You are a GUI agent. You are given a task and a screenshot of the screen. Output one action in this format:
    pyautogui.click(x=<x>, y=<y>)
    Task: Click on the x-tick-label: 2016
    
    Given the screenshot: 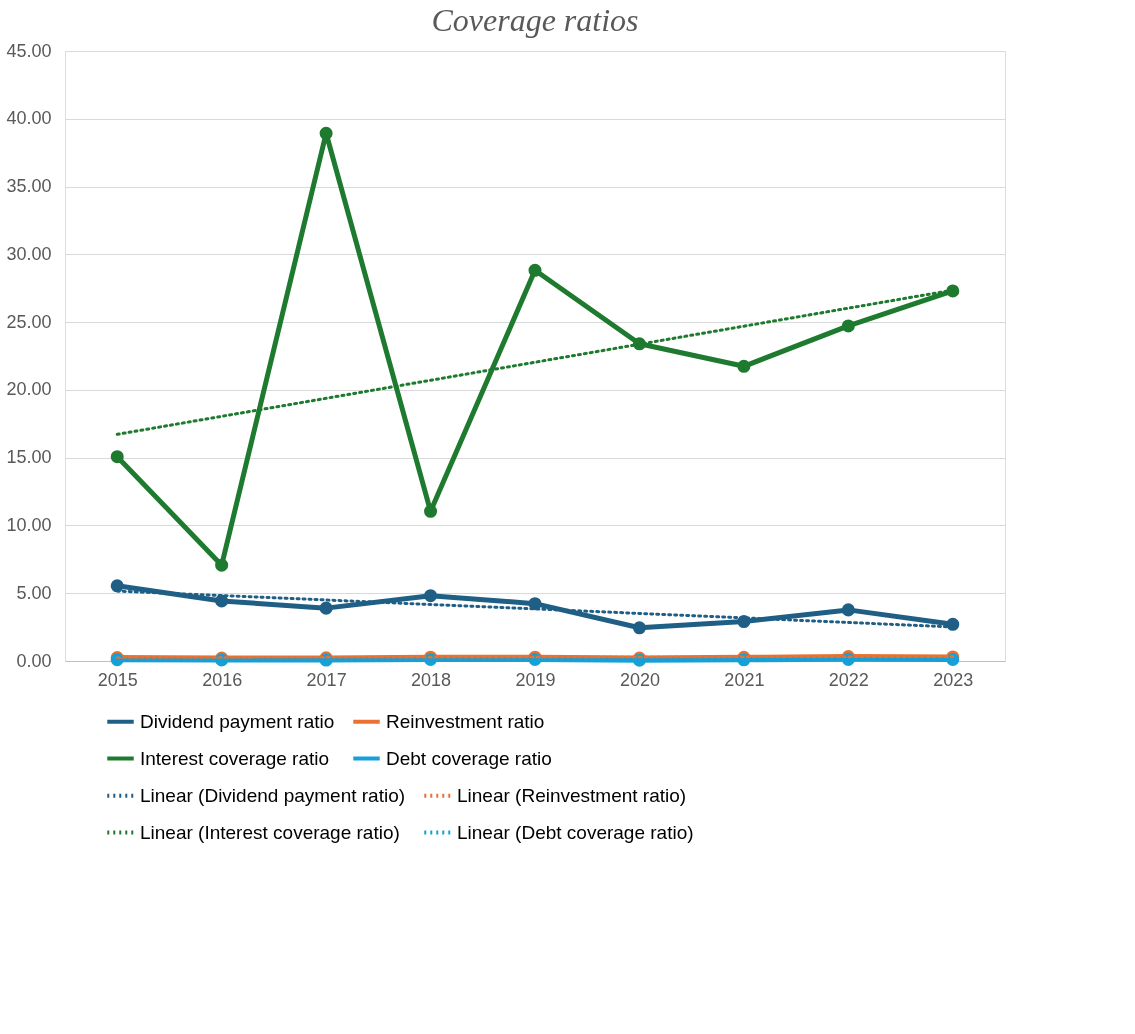 What is the action you would take?
    pyautogui.click(x=222, y=679)
    